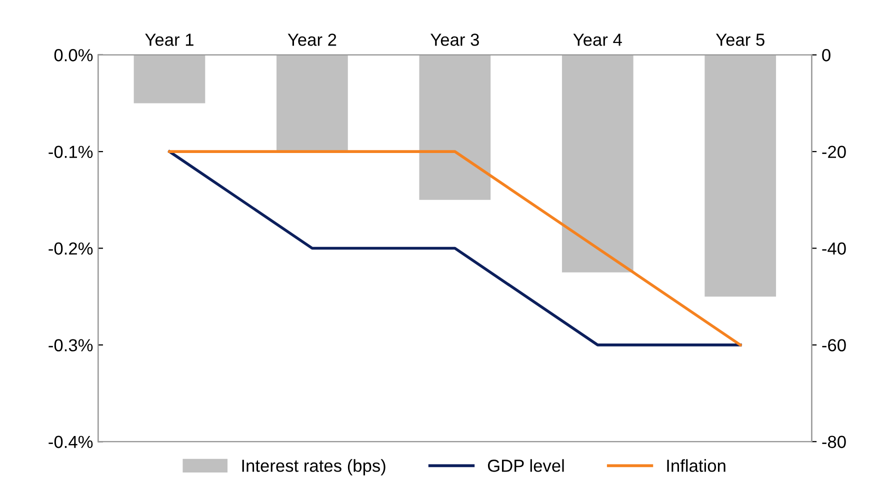  Describe the element at coordinates (834, 345) in the screenshot. I see `y2-tick-label: -60` at that location.